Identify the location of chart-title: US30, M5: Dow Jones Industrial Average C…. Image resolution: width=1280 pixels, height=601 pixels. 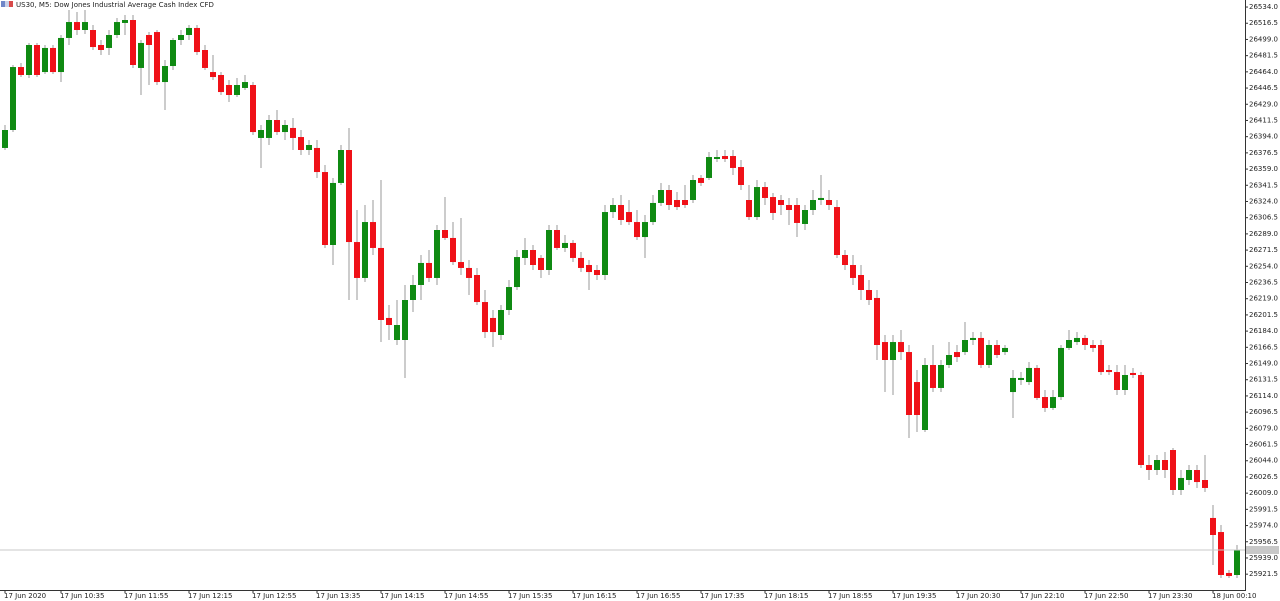
(115, 5).